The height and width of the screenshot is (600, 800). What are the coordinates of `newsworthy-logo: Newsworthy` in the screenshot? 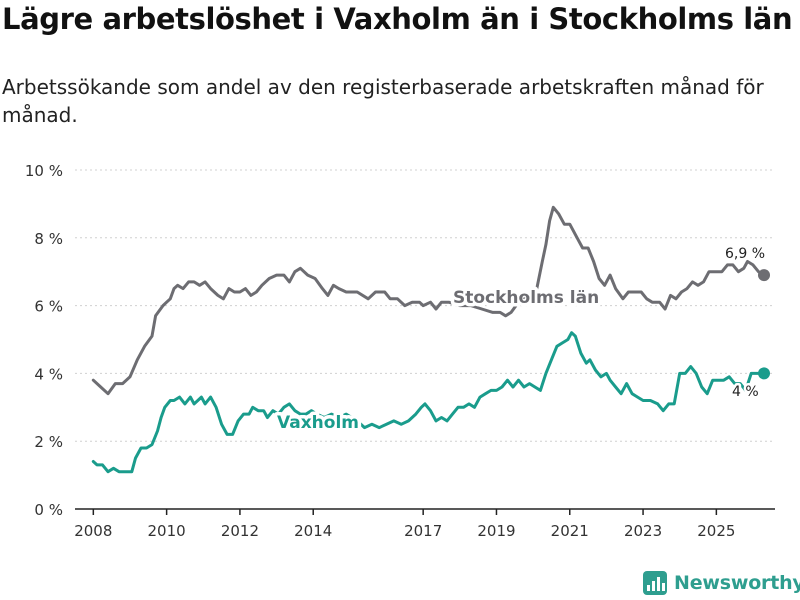 It's located at (721, 583).